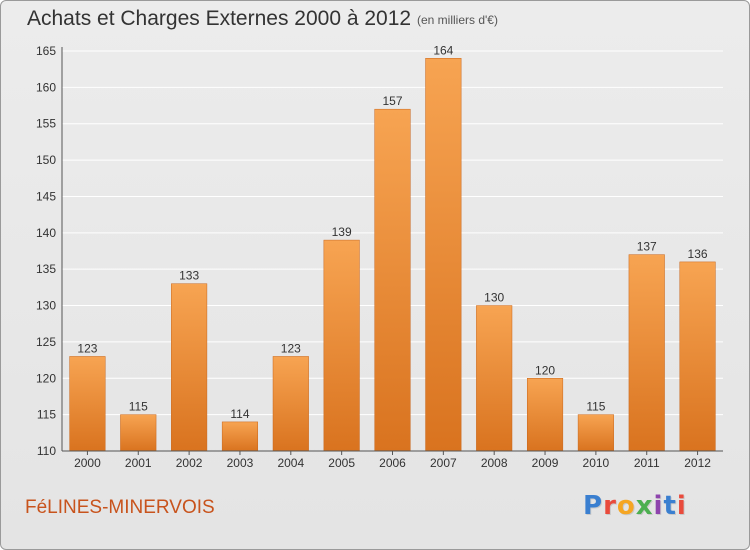  I want to click on logo-letter: t, so click(670, 506).